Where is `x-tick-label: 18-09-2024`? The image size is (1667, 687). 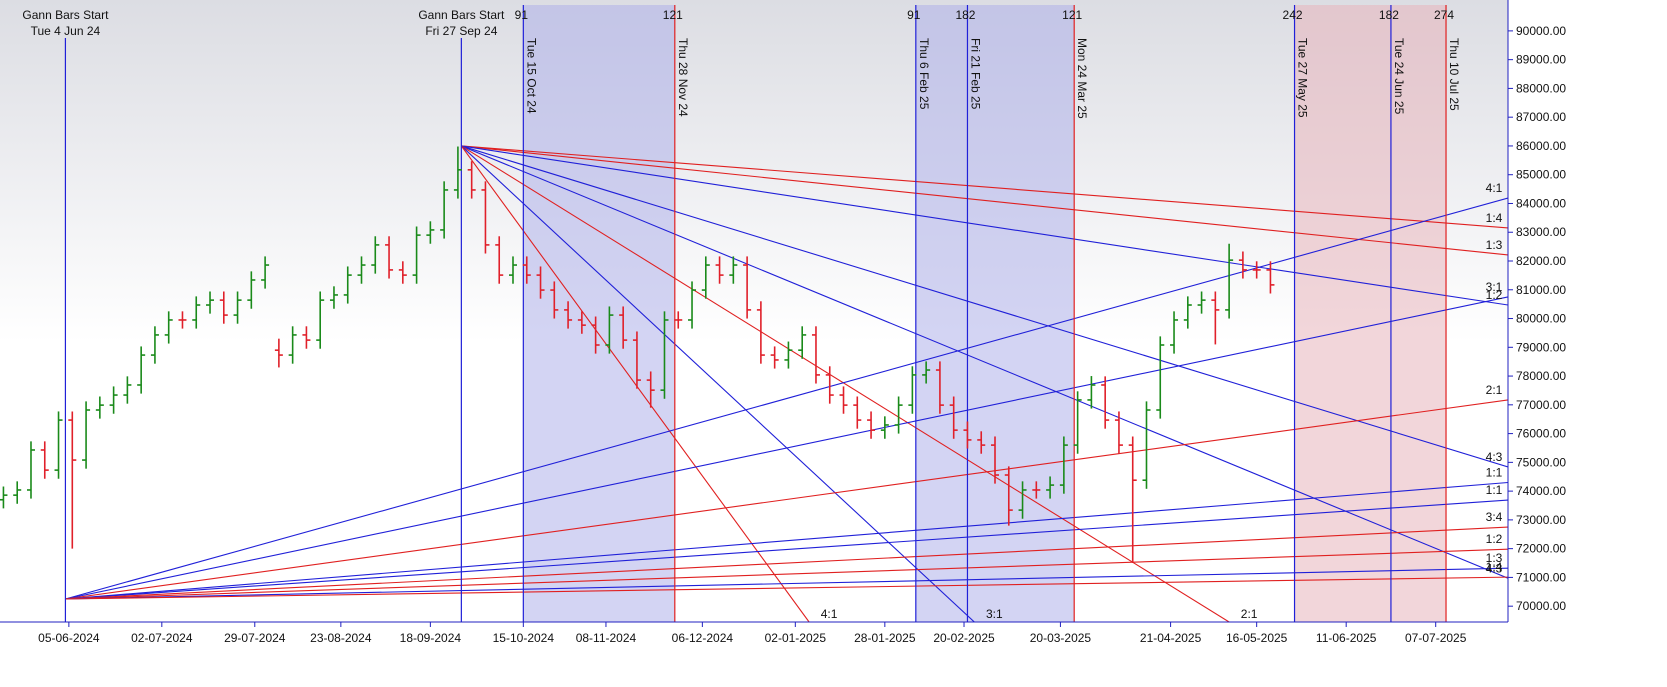 x-tick-label: 18-09-2024 is located at coordinates (431, 638).